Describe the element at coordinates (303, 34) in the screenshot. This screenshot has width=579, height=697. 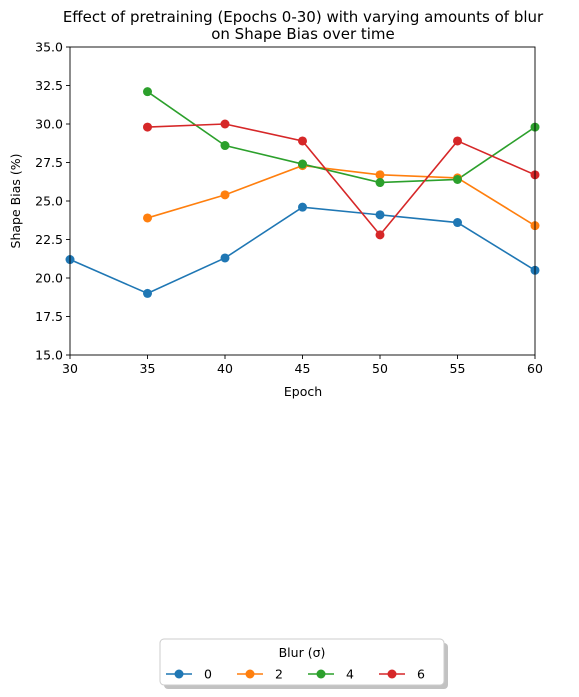
I see `chart-title-line-2: on Shape Bias over time` at that location.